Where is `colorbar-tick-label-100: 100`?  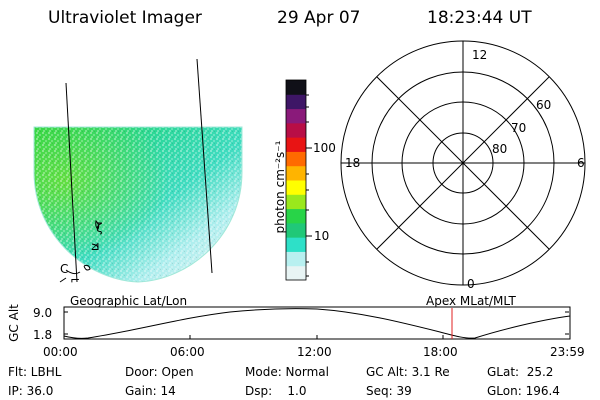 colorbar-tick-label-100: 100 is located at coordinates (324, 148).